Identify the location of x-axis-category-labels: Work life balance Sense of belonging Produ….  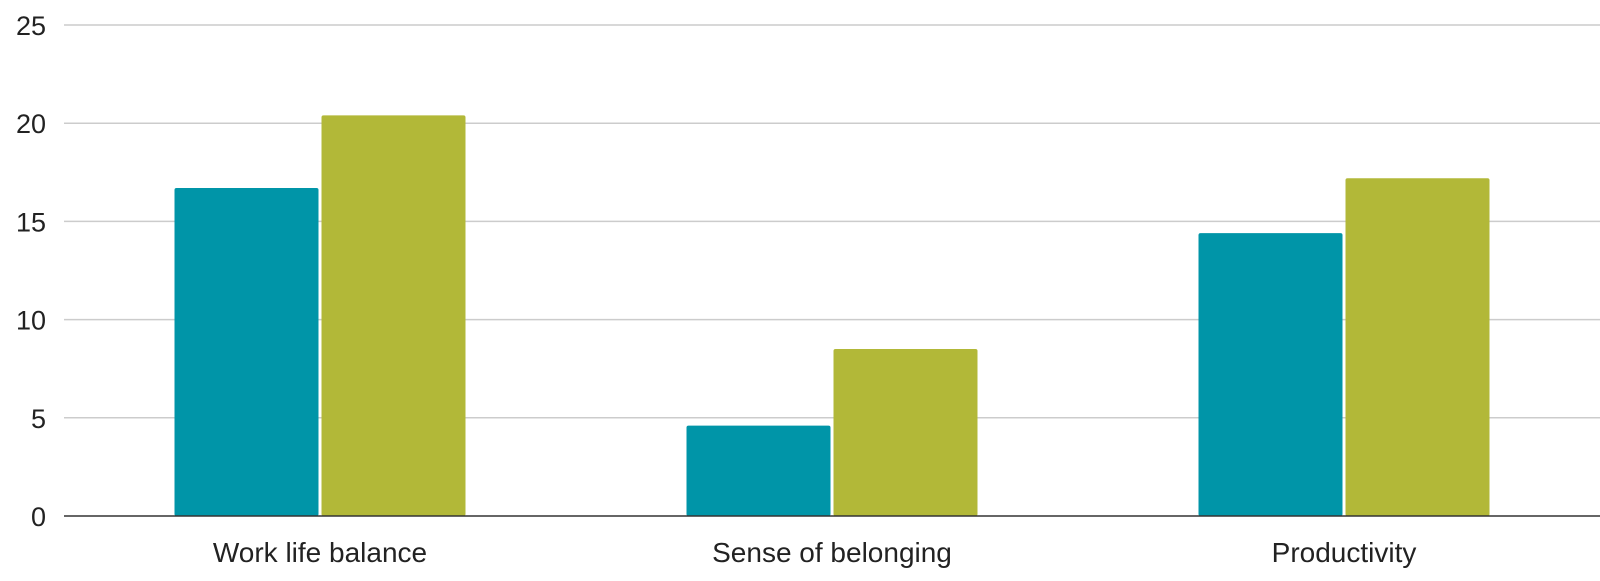
(814, 552).